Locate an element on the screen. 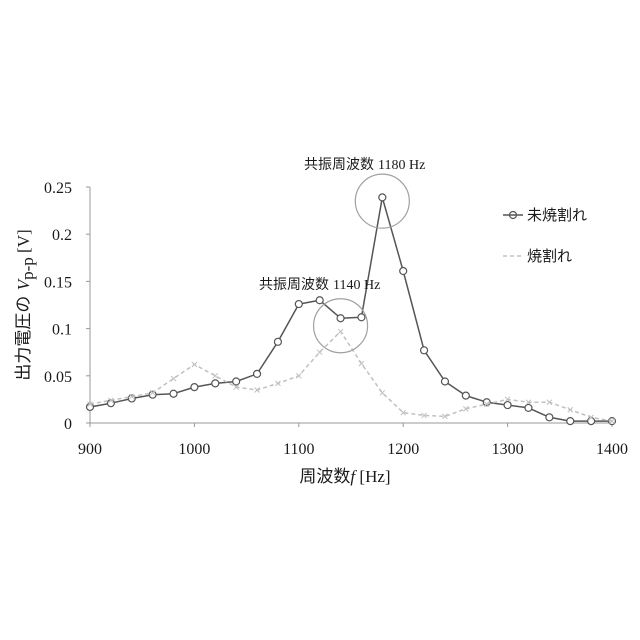  annotation-value-peak1180: 1180 Hz is located at coordinates (401, 165).